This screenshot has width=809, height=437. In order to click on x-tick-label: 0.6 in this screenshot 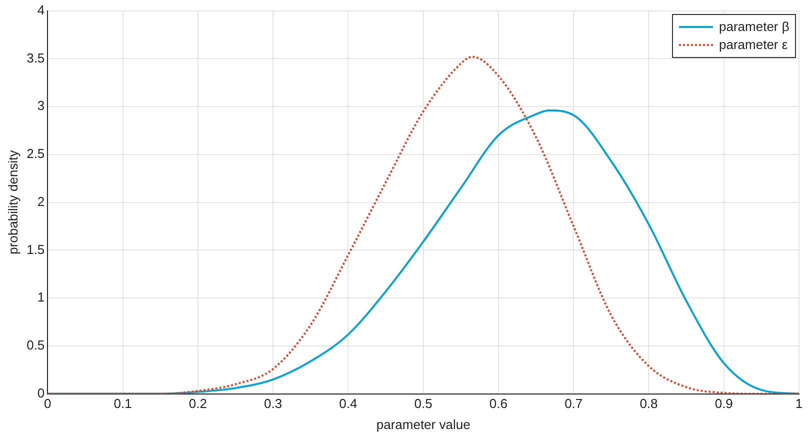, I will do `click(498, 404)`.